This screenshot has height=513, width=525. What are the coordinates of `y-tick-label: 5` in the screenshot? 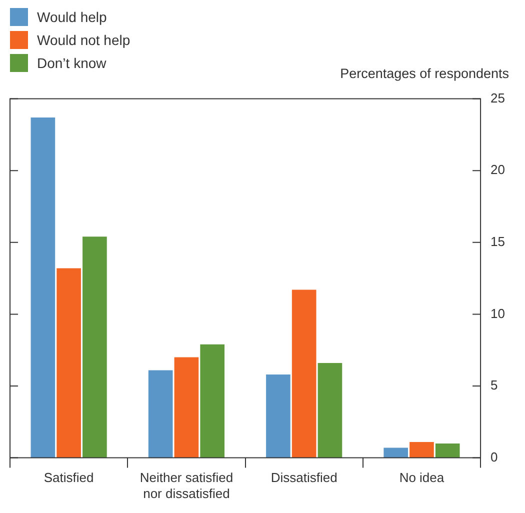 It's located at (494, 385).